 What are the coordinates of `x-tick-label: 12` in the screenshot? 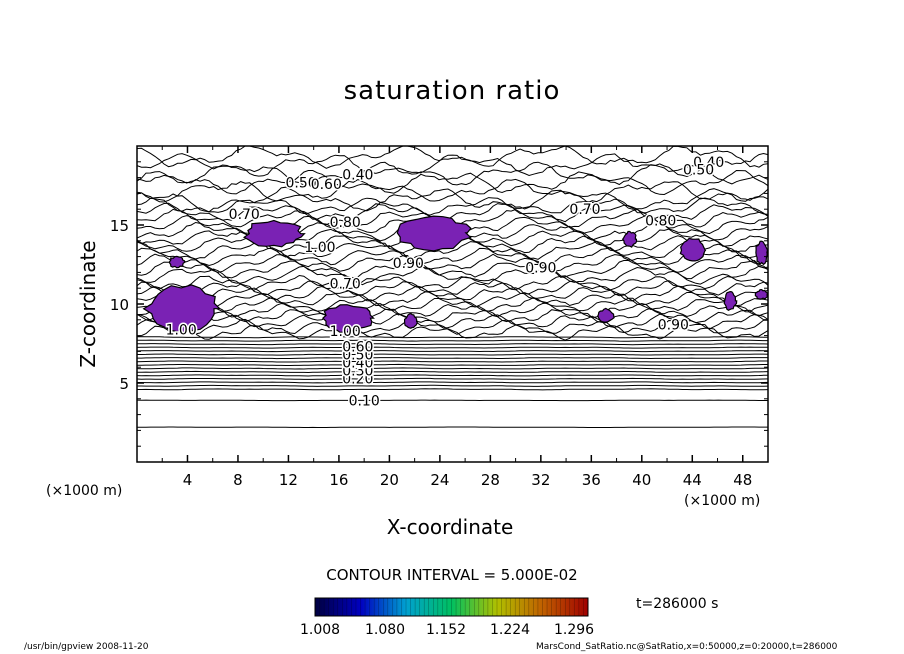 It's located at (288, 480).